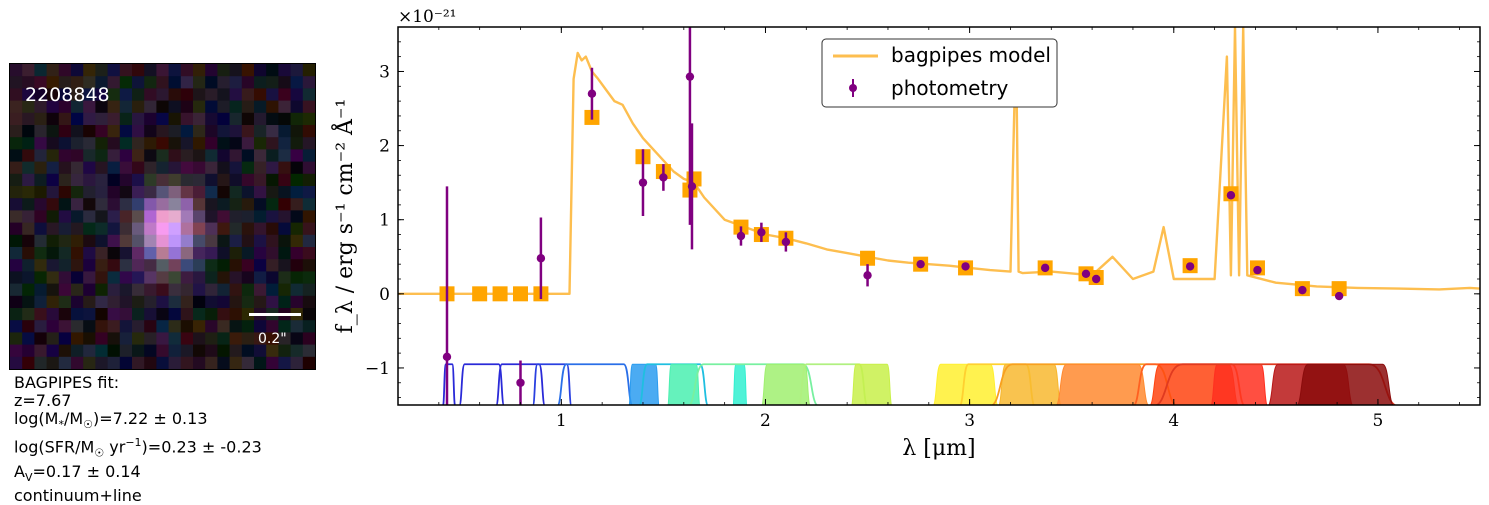 The height and width of the screenshot is (505, 1489). What do you see at coordinates (344, 216) in the screenshot?
I see `y-axis-label: f_λ / erg s⁻¹ cm⁻² Å⁻¹` at bounding box center [344, 216].